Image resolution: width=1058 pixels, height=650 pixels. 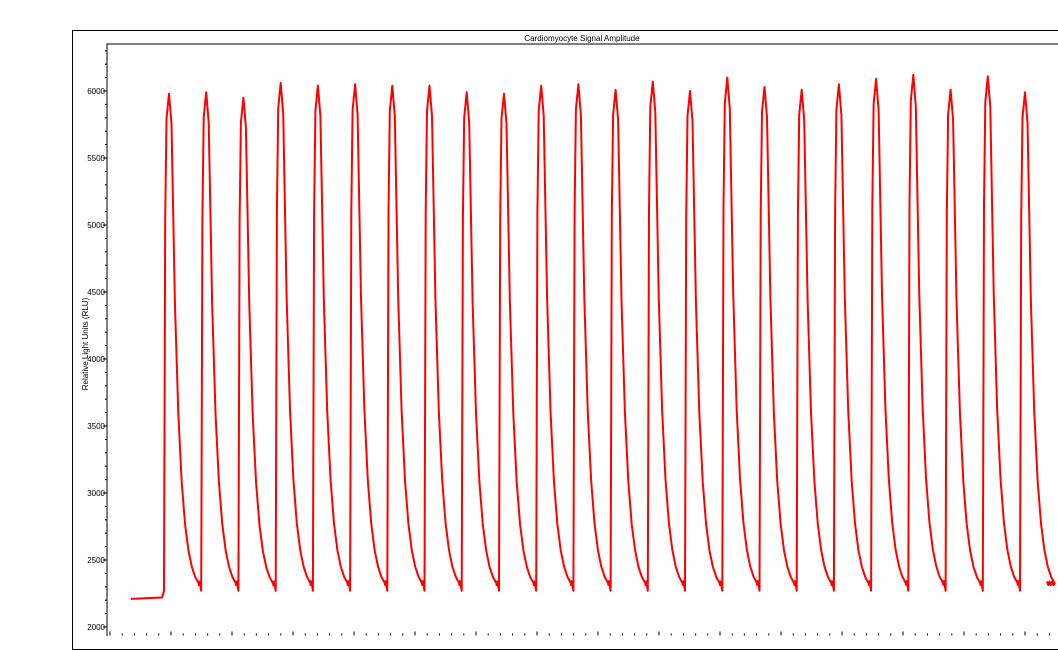 I want to click on y-tick-label: 2500, so click(x=96, y=560).